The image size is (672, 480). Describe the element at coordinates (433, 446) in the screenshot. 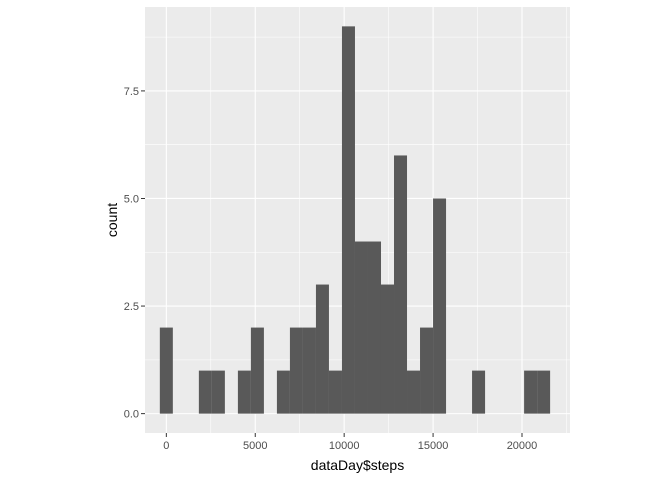

I see `x-tick-label: 15000` at that location.